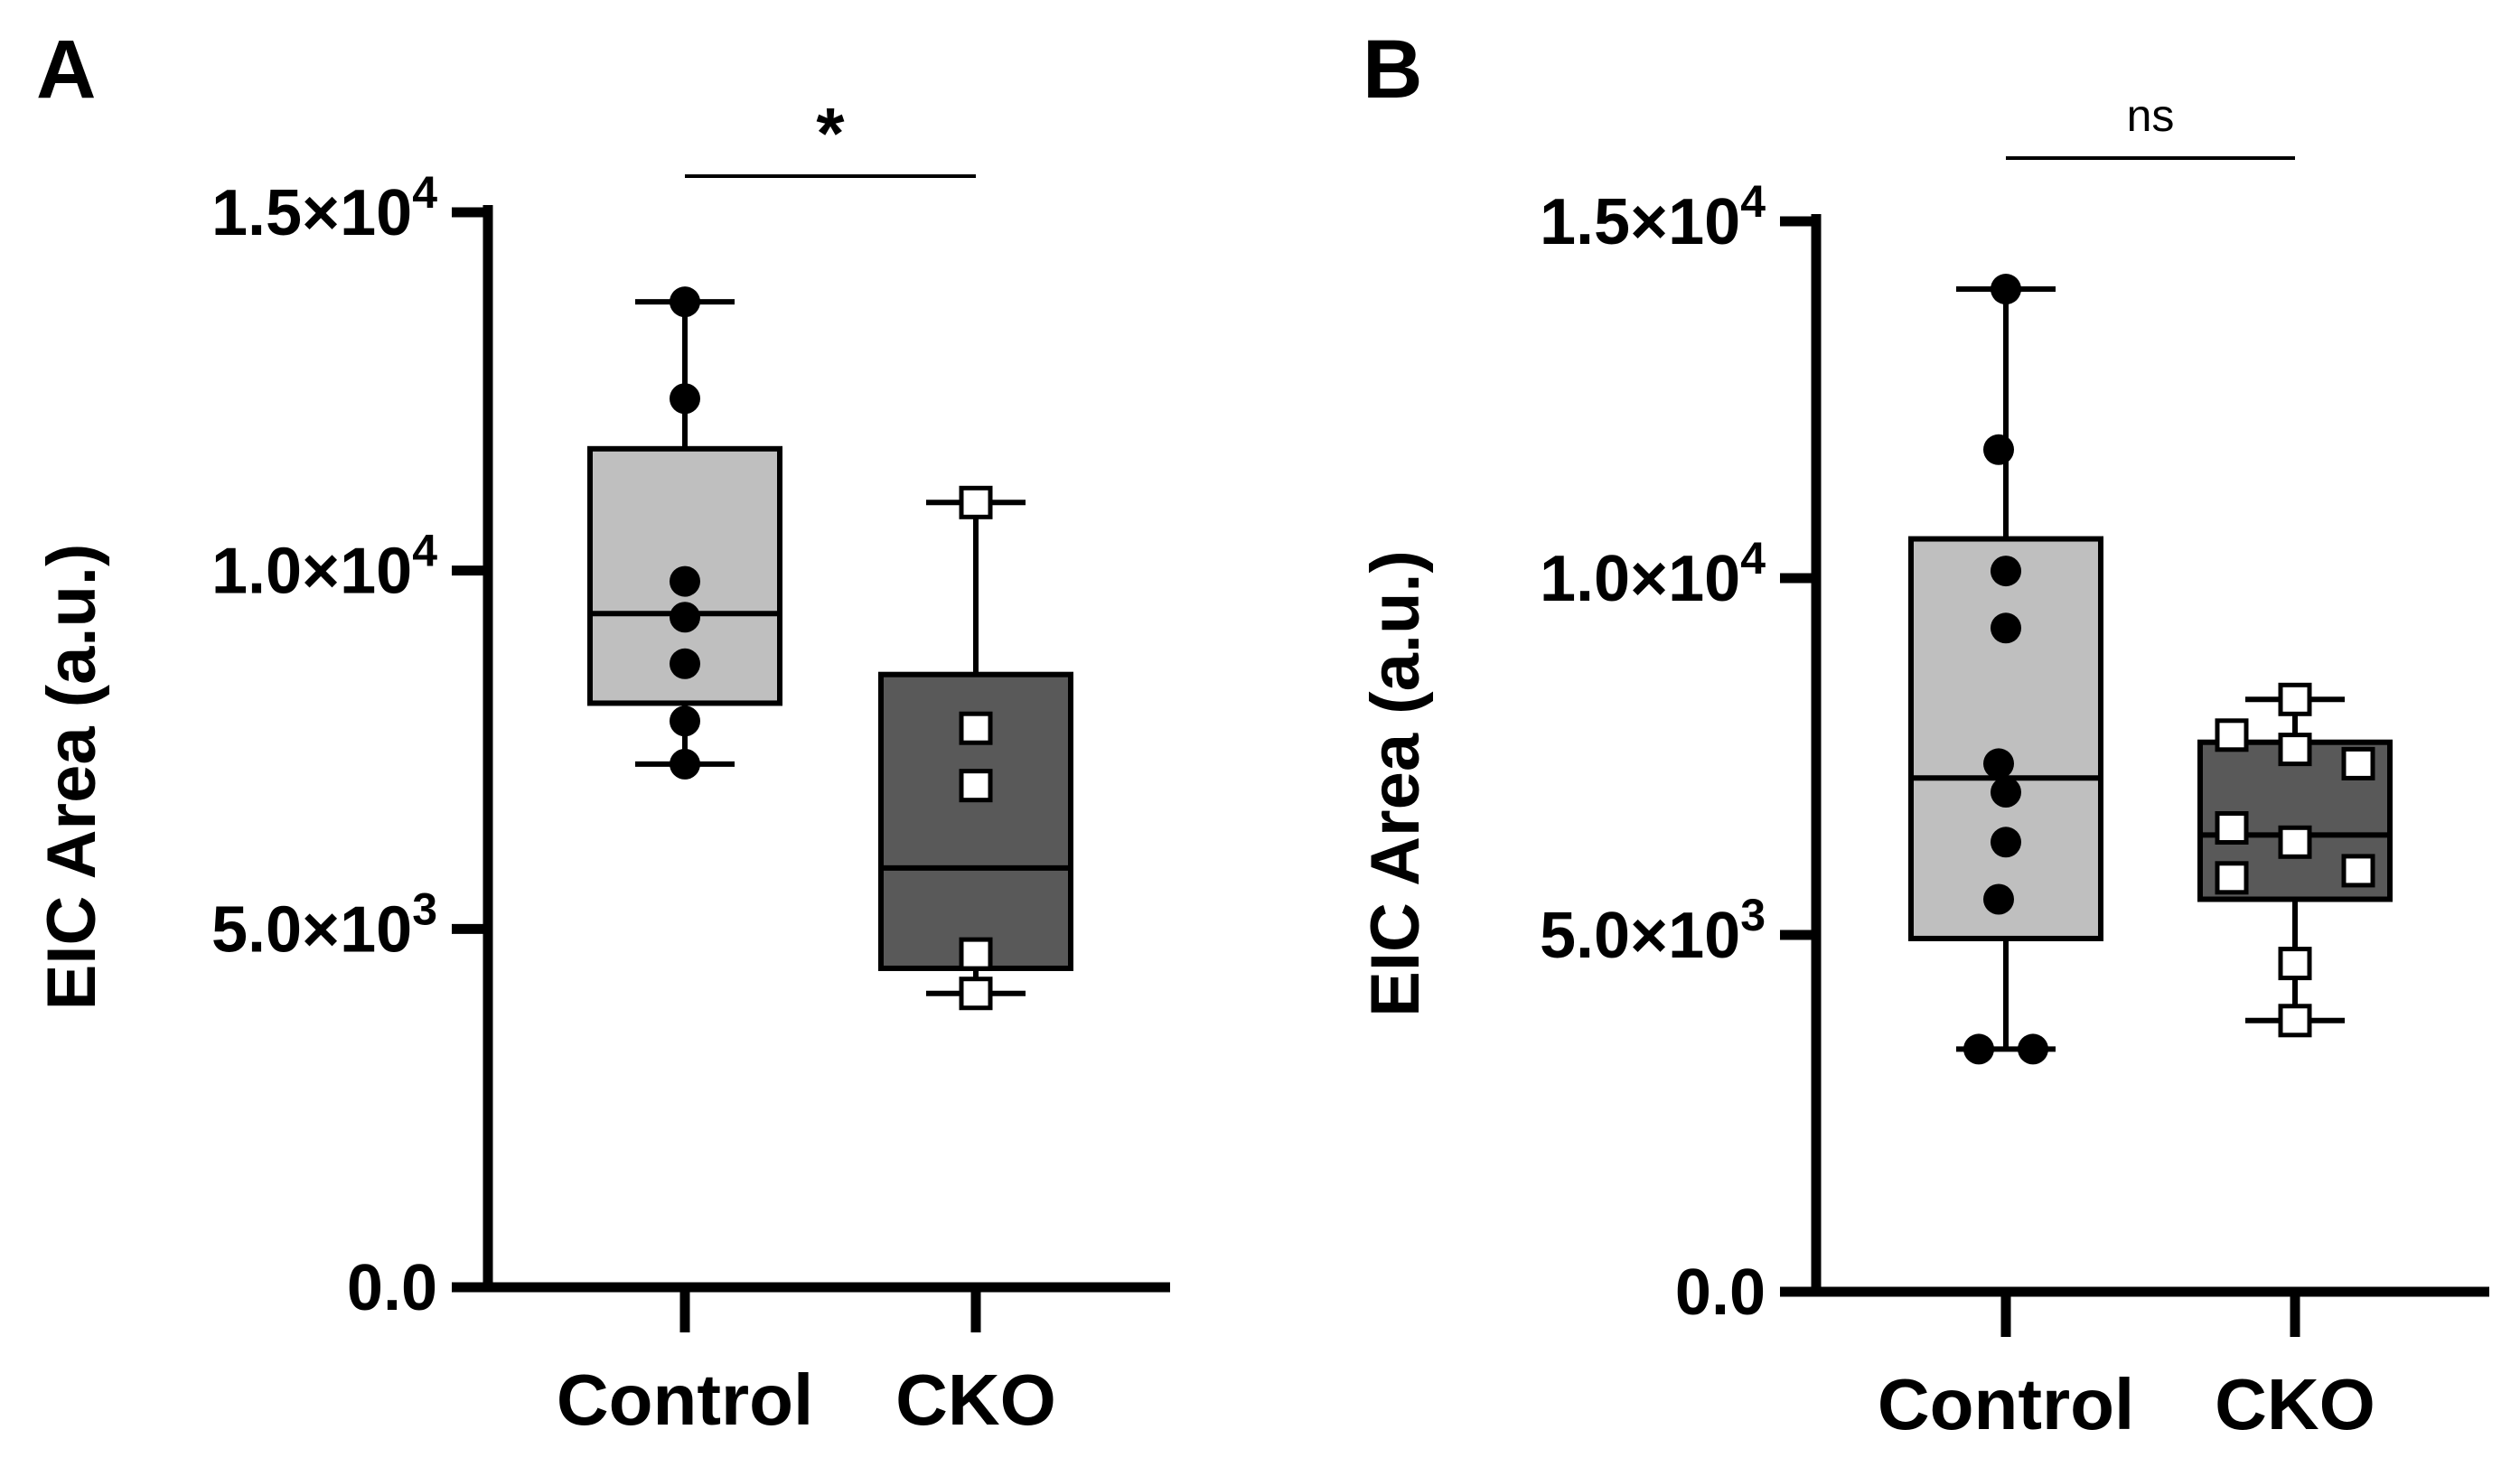 The height and width of the screenshot is (1467, 2520). What do you see at coordinates (2006, 738) in the screenshot?
I see `box` at bounding box center [2006, 738].